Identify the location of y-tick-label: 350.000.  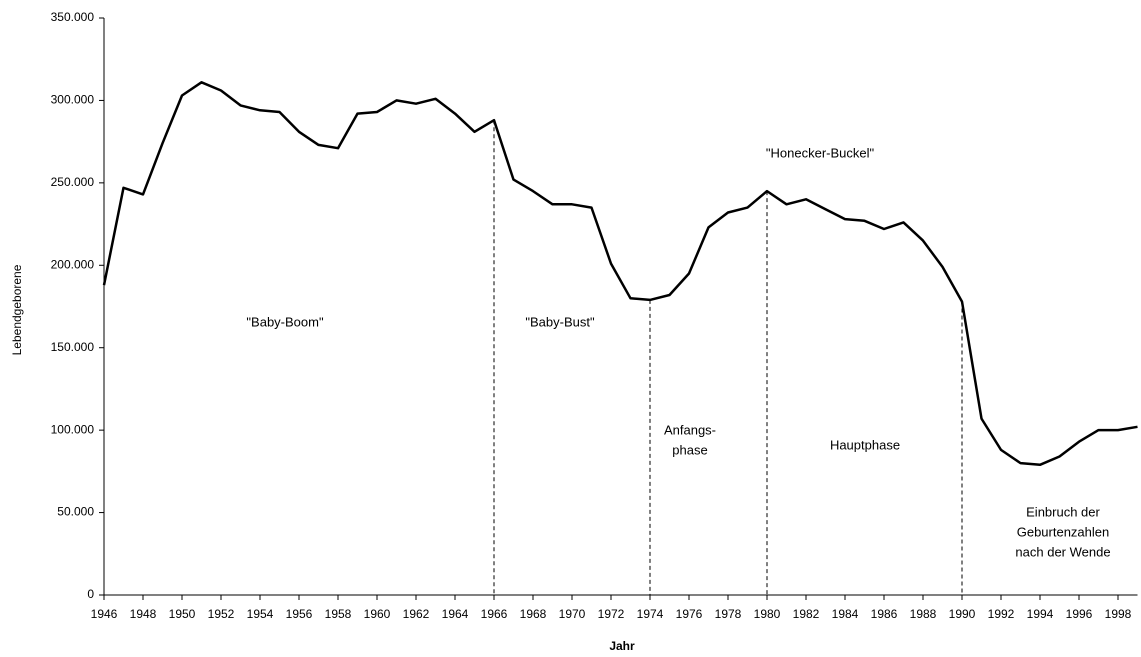
(73, 17).